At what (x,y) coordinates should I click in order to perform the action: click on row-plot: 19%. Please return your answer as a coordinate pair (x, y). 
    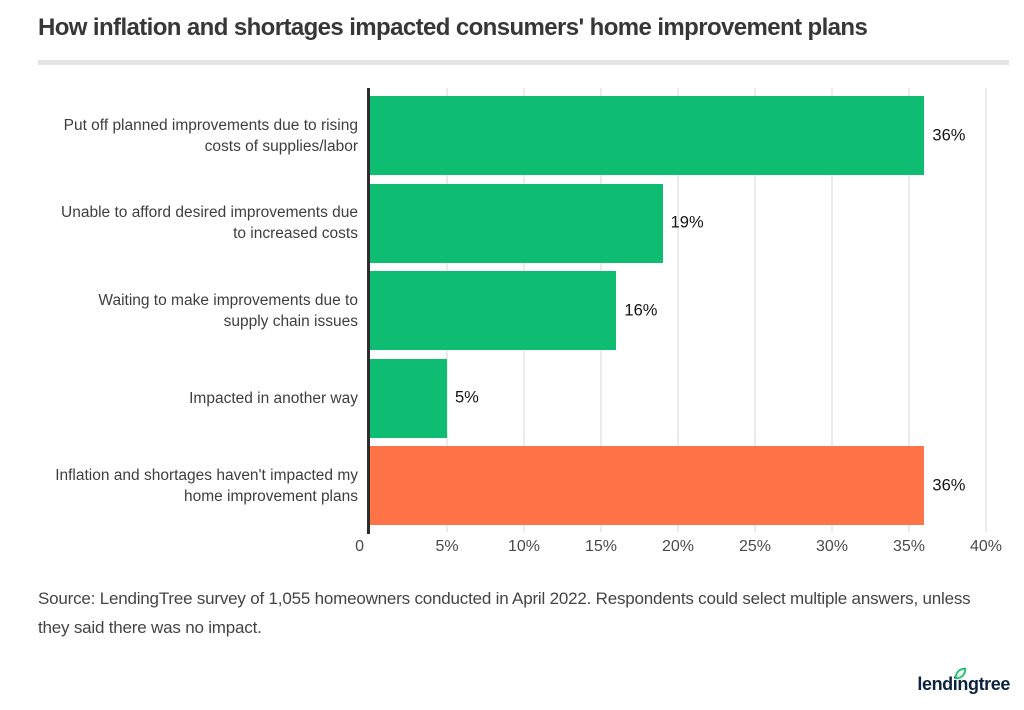
    Looking at the image, I should click on (695, 224).